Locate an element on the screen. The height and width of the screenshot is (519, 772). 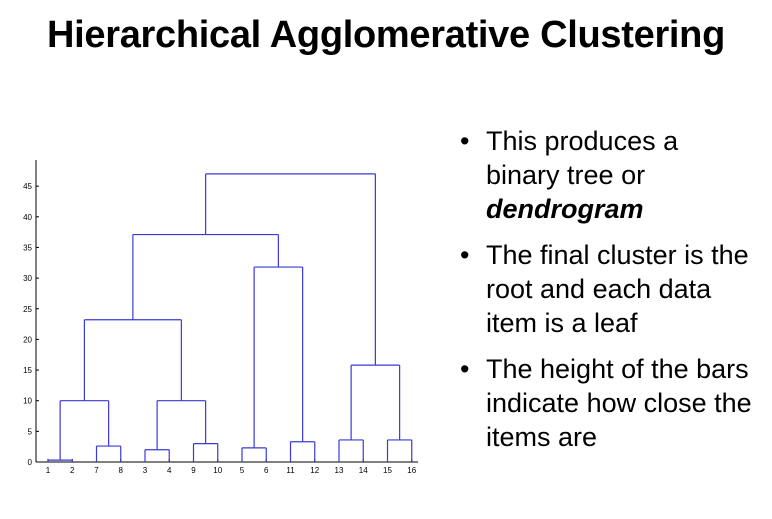
y-tick-label: 40 is located at coordinates (27, 217).